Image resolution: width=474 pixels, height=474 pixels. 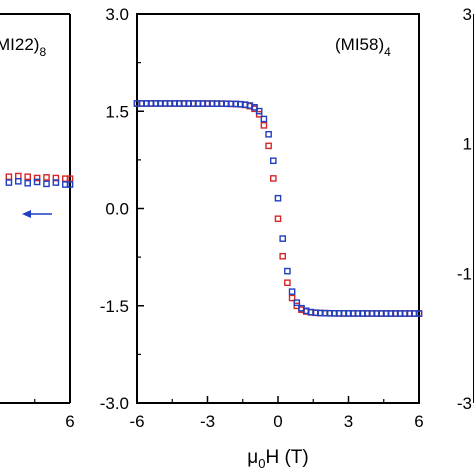 I want to click on y-tick-label: -1.5, so click(x=114, y=306).